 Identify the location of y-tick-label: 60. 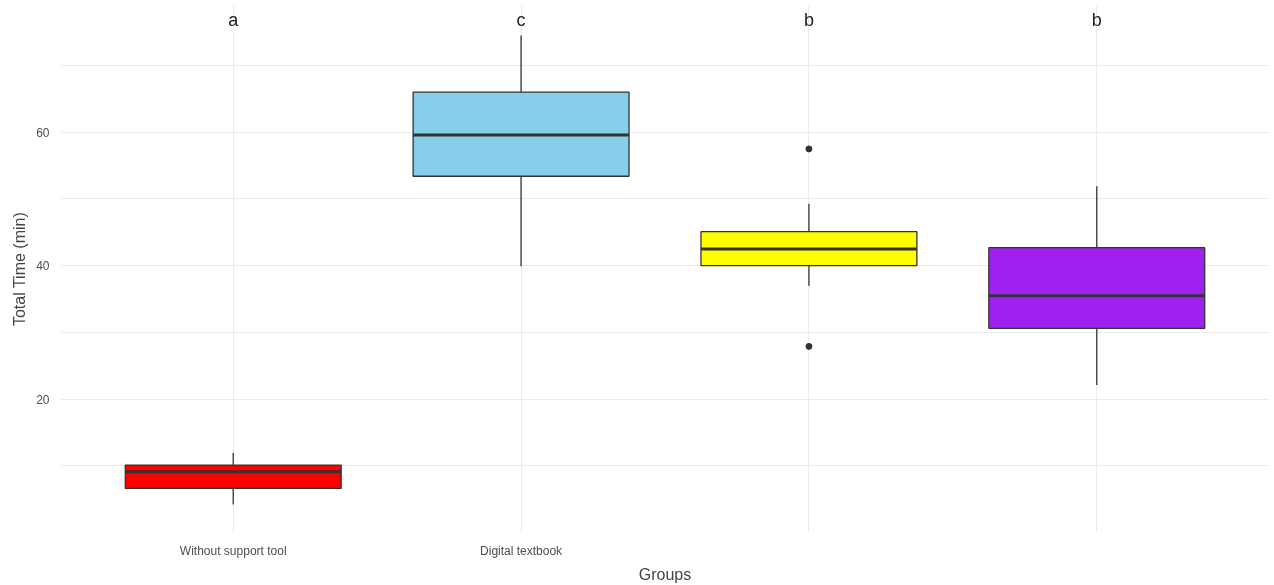
(43, 132).